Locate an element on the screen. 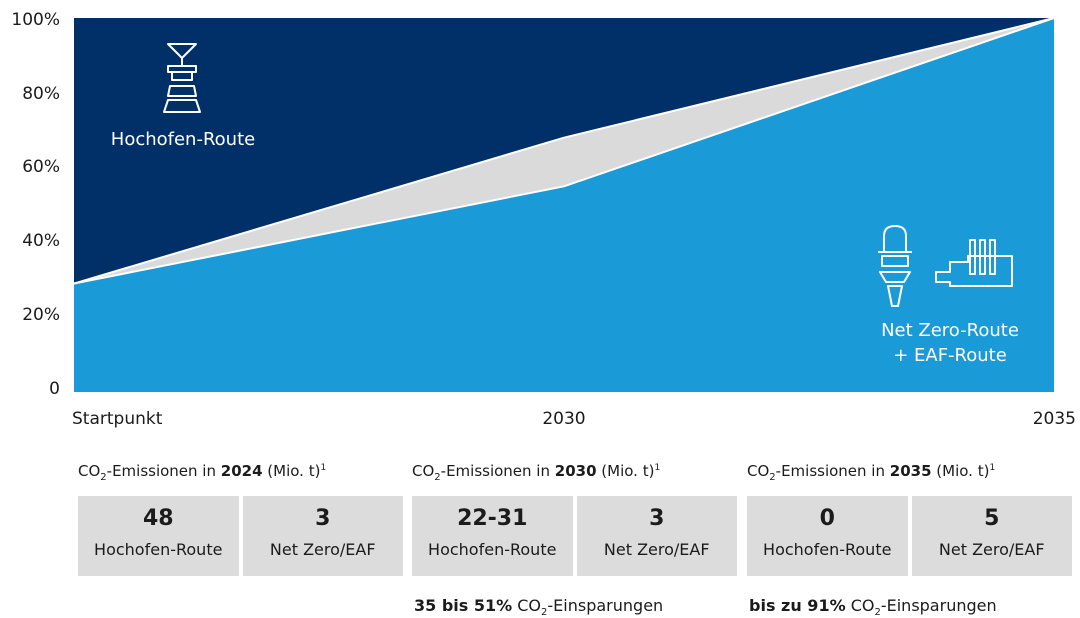 The width and height of the screenshot is (1080, 618). y-tick-label: 20% is located at coordinates (41, 315).